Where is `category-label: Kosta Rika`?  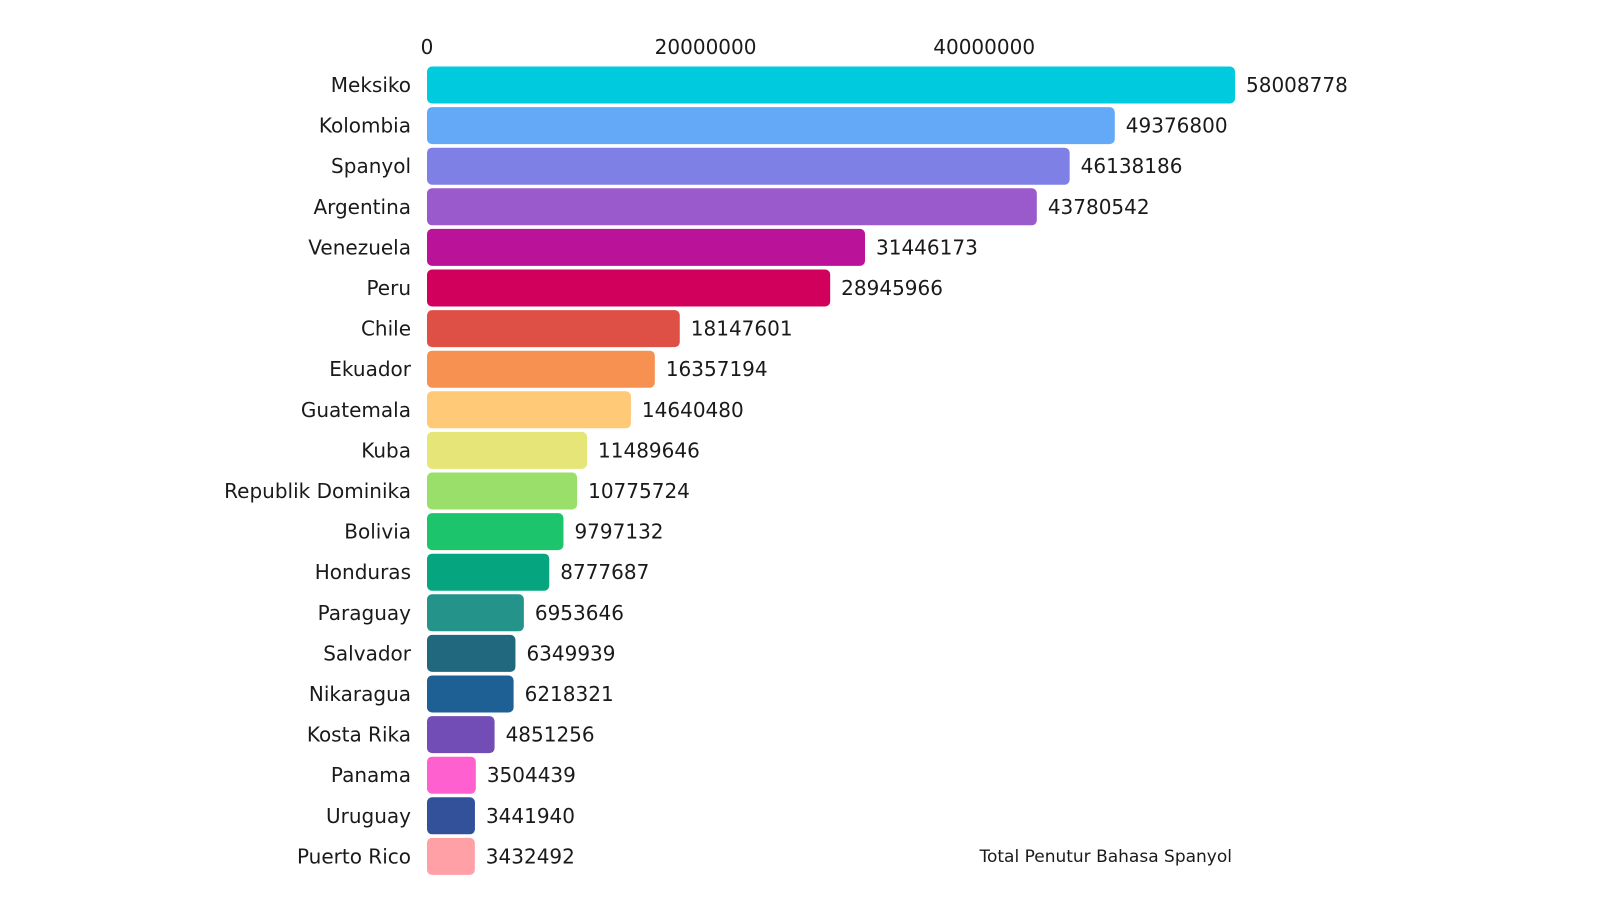
category-label: Kosta Rika is located at coordinates (359, 735).